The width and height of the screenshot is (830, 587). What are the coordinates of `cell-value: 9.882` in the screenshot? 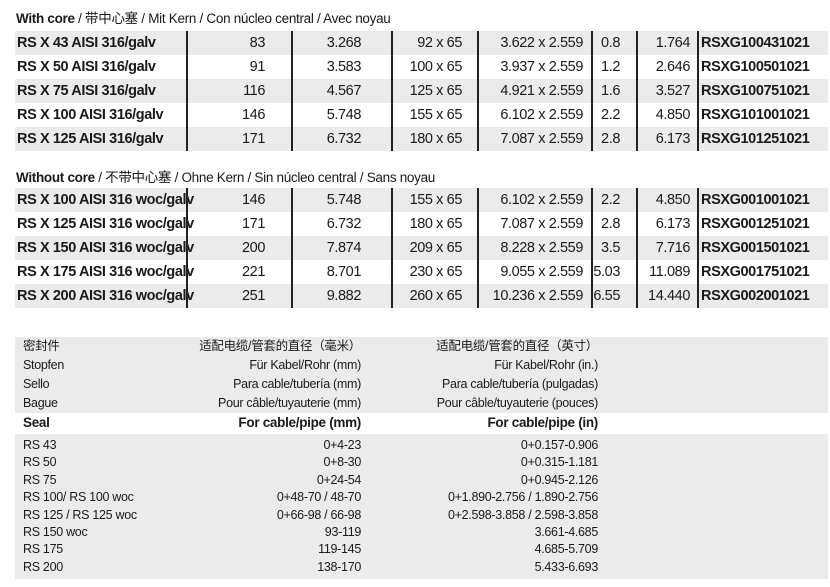 It's located at (344, 296).